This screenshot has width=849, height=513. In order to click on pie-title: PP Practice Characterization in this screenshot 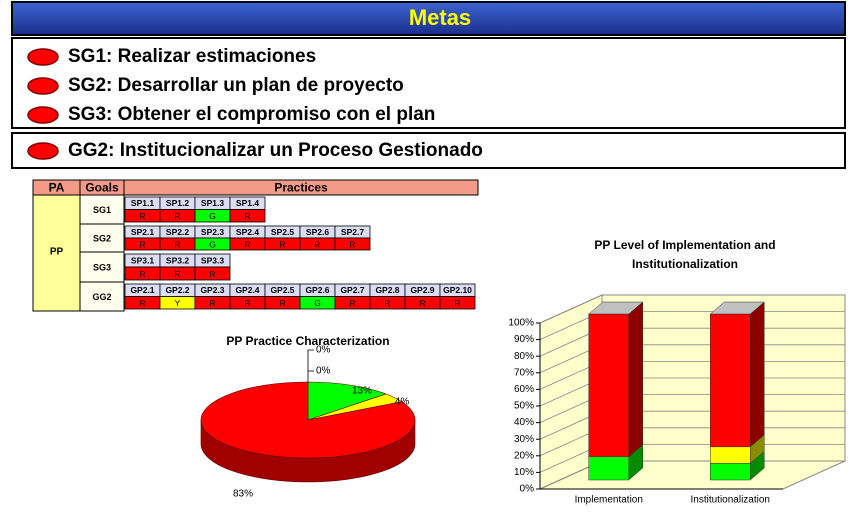, I will do `click(307, 341)`.